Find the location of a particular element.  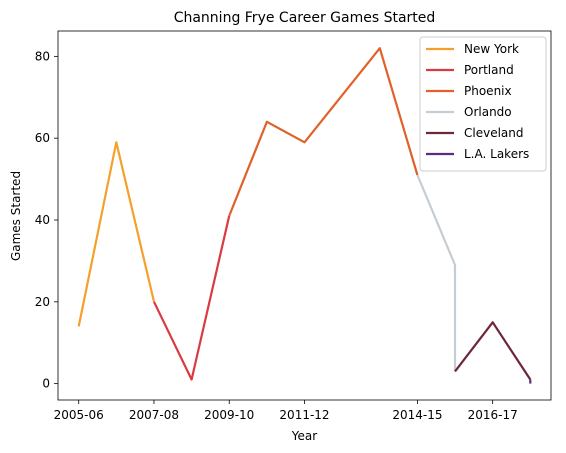

y-tick-label-4: 80 is located at coordinates (42, 56).